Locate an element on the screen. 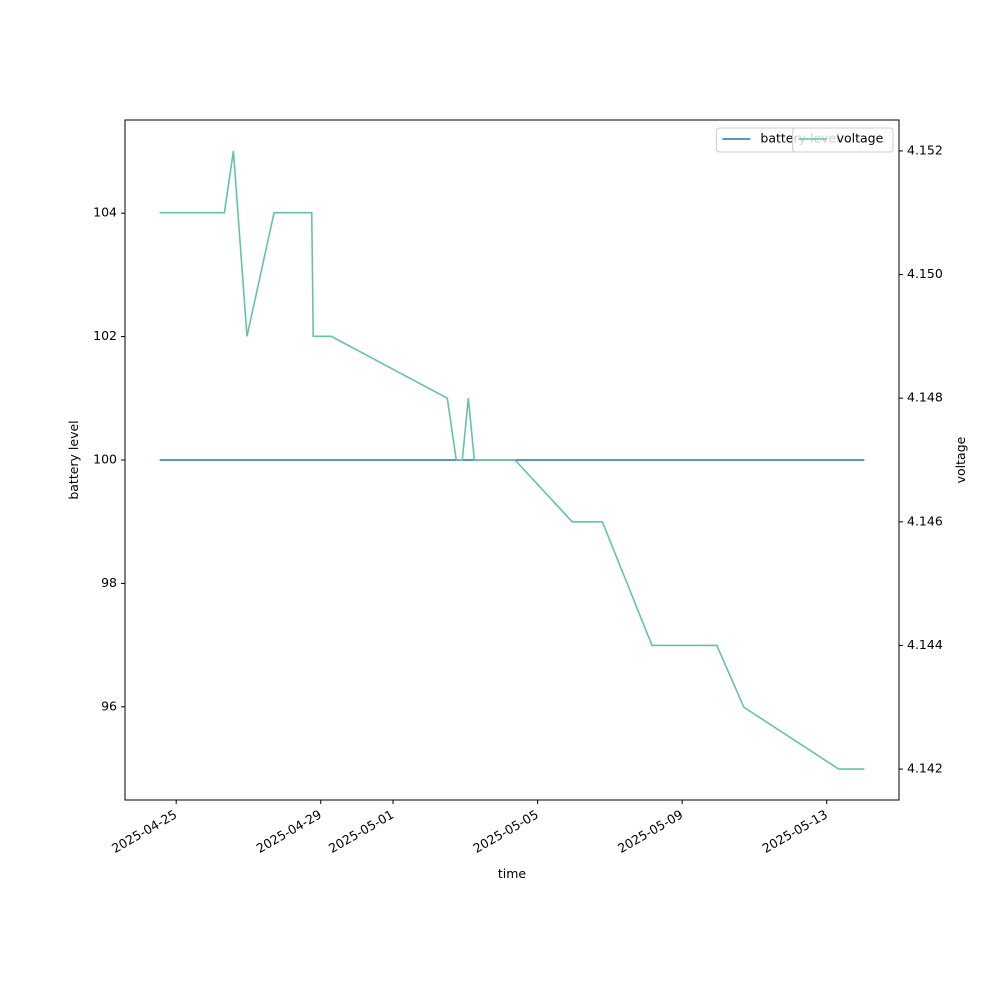 The image size is (1000, 1000). x-tick-label: 2025-04-25 is located at coordinates (144, 831).